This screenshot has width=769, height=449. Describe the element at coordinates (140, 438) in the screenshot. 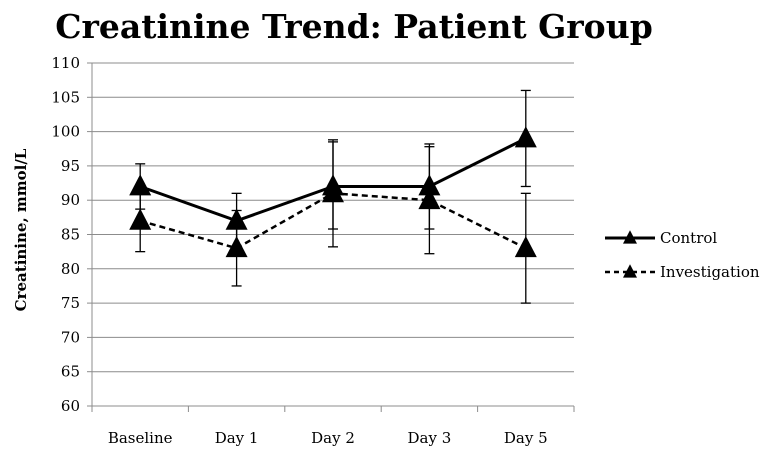

I see `x-tick-label: Baseline` at that location.